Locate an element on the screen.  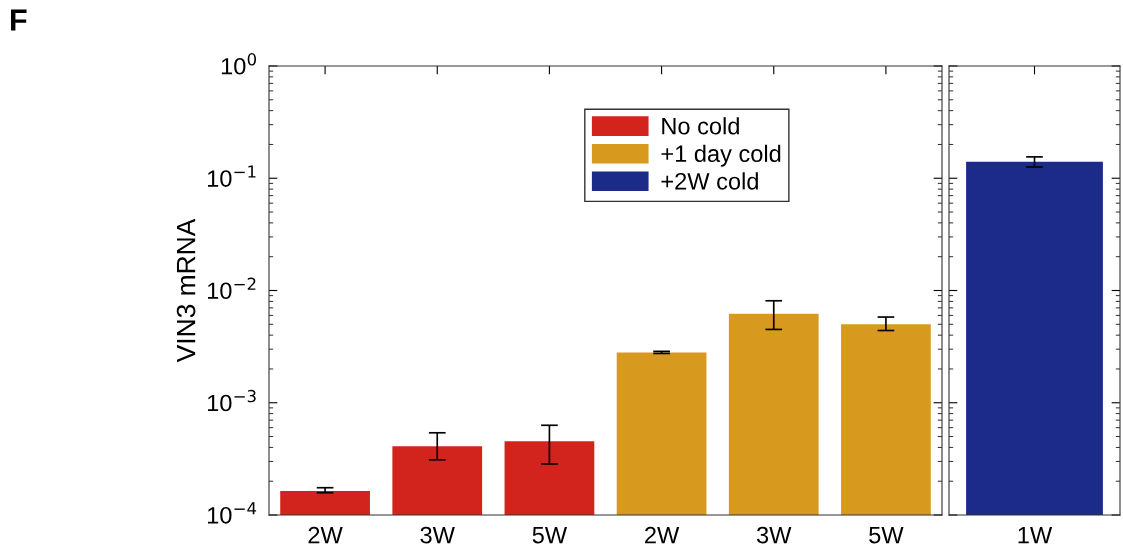
legend-label: No cold is located at coordinates (700, 126).